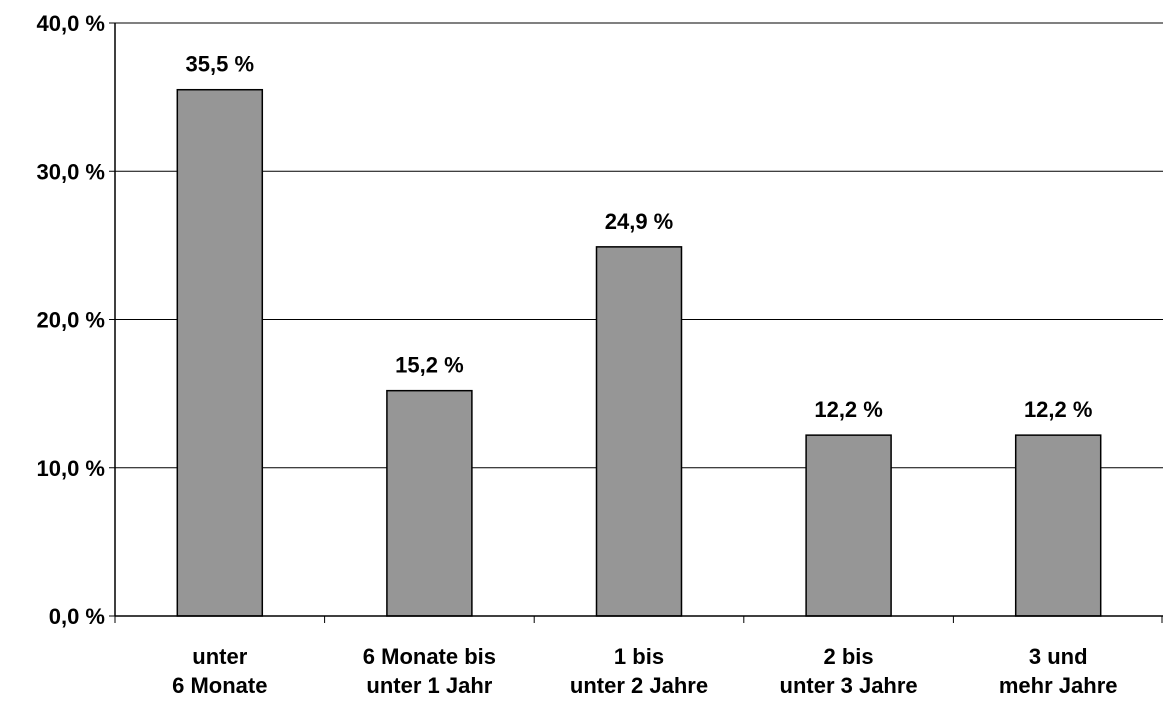 The width and height of the screenshot is (1163, 702). What do you see at coordinates (639, 221) in the screenshot?
I see `data-label: 24,9 %` at bounding box center [639, 221].